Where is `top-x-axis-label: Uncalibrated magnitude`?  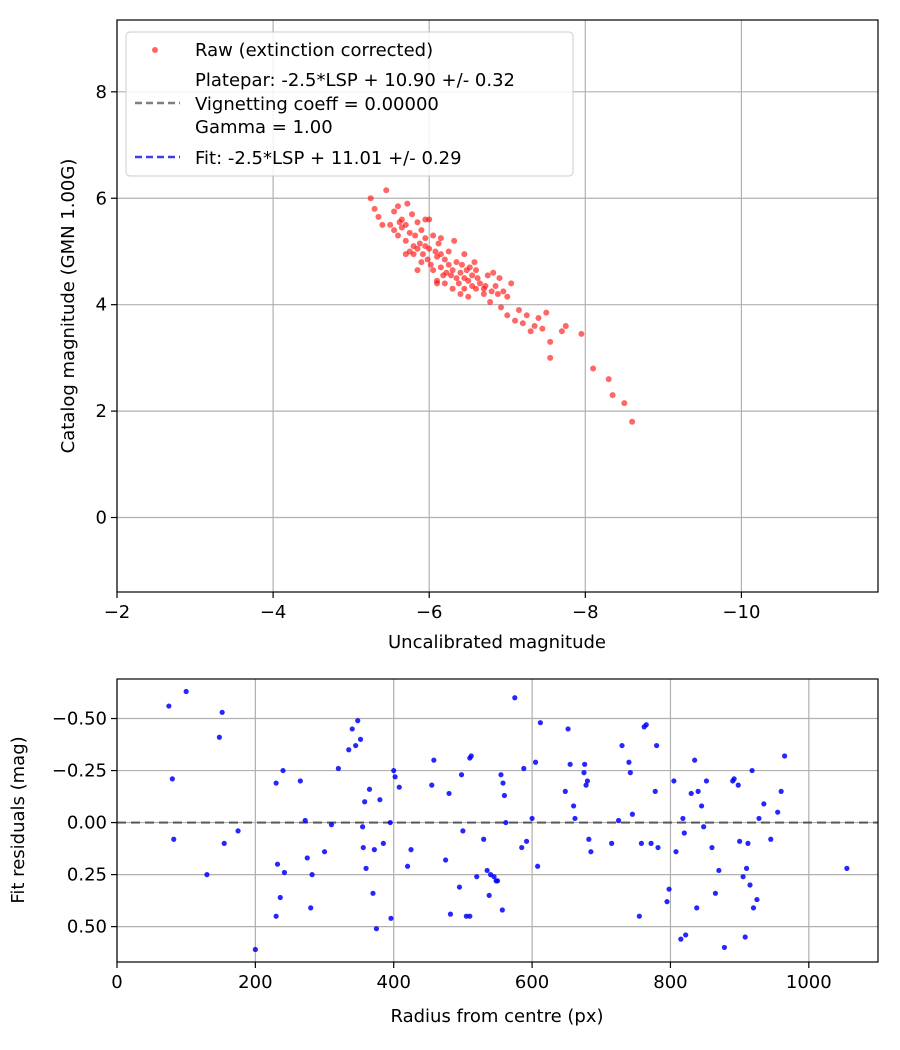 top-x-axis-label: Uncalibrated magnitude is located at coordinates (497, 642).